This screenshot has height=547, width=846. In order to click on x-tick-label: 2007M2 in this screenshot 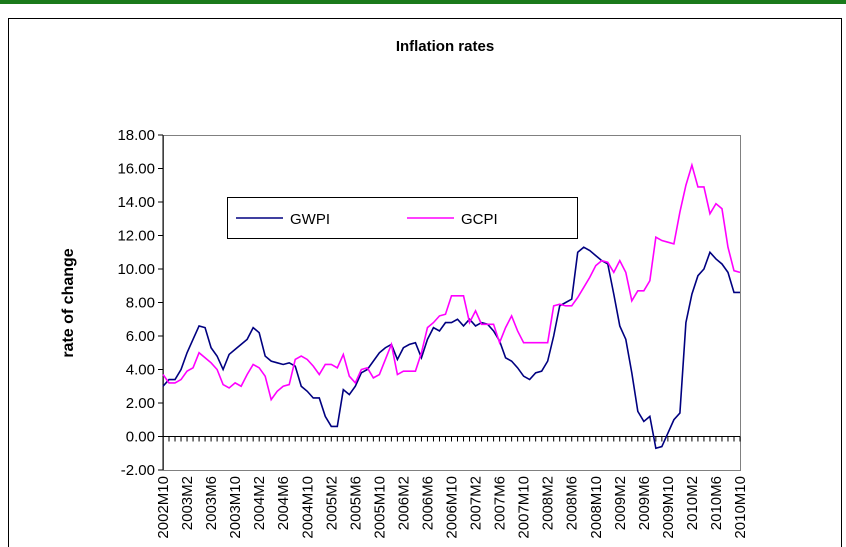, I will do `click(476, 503)`.